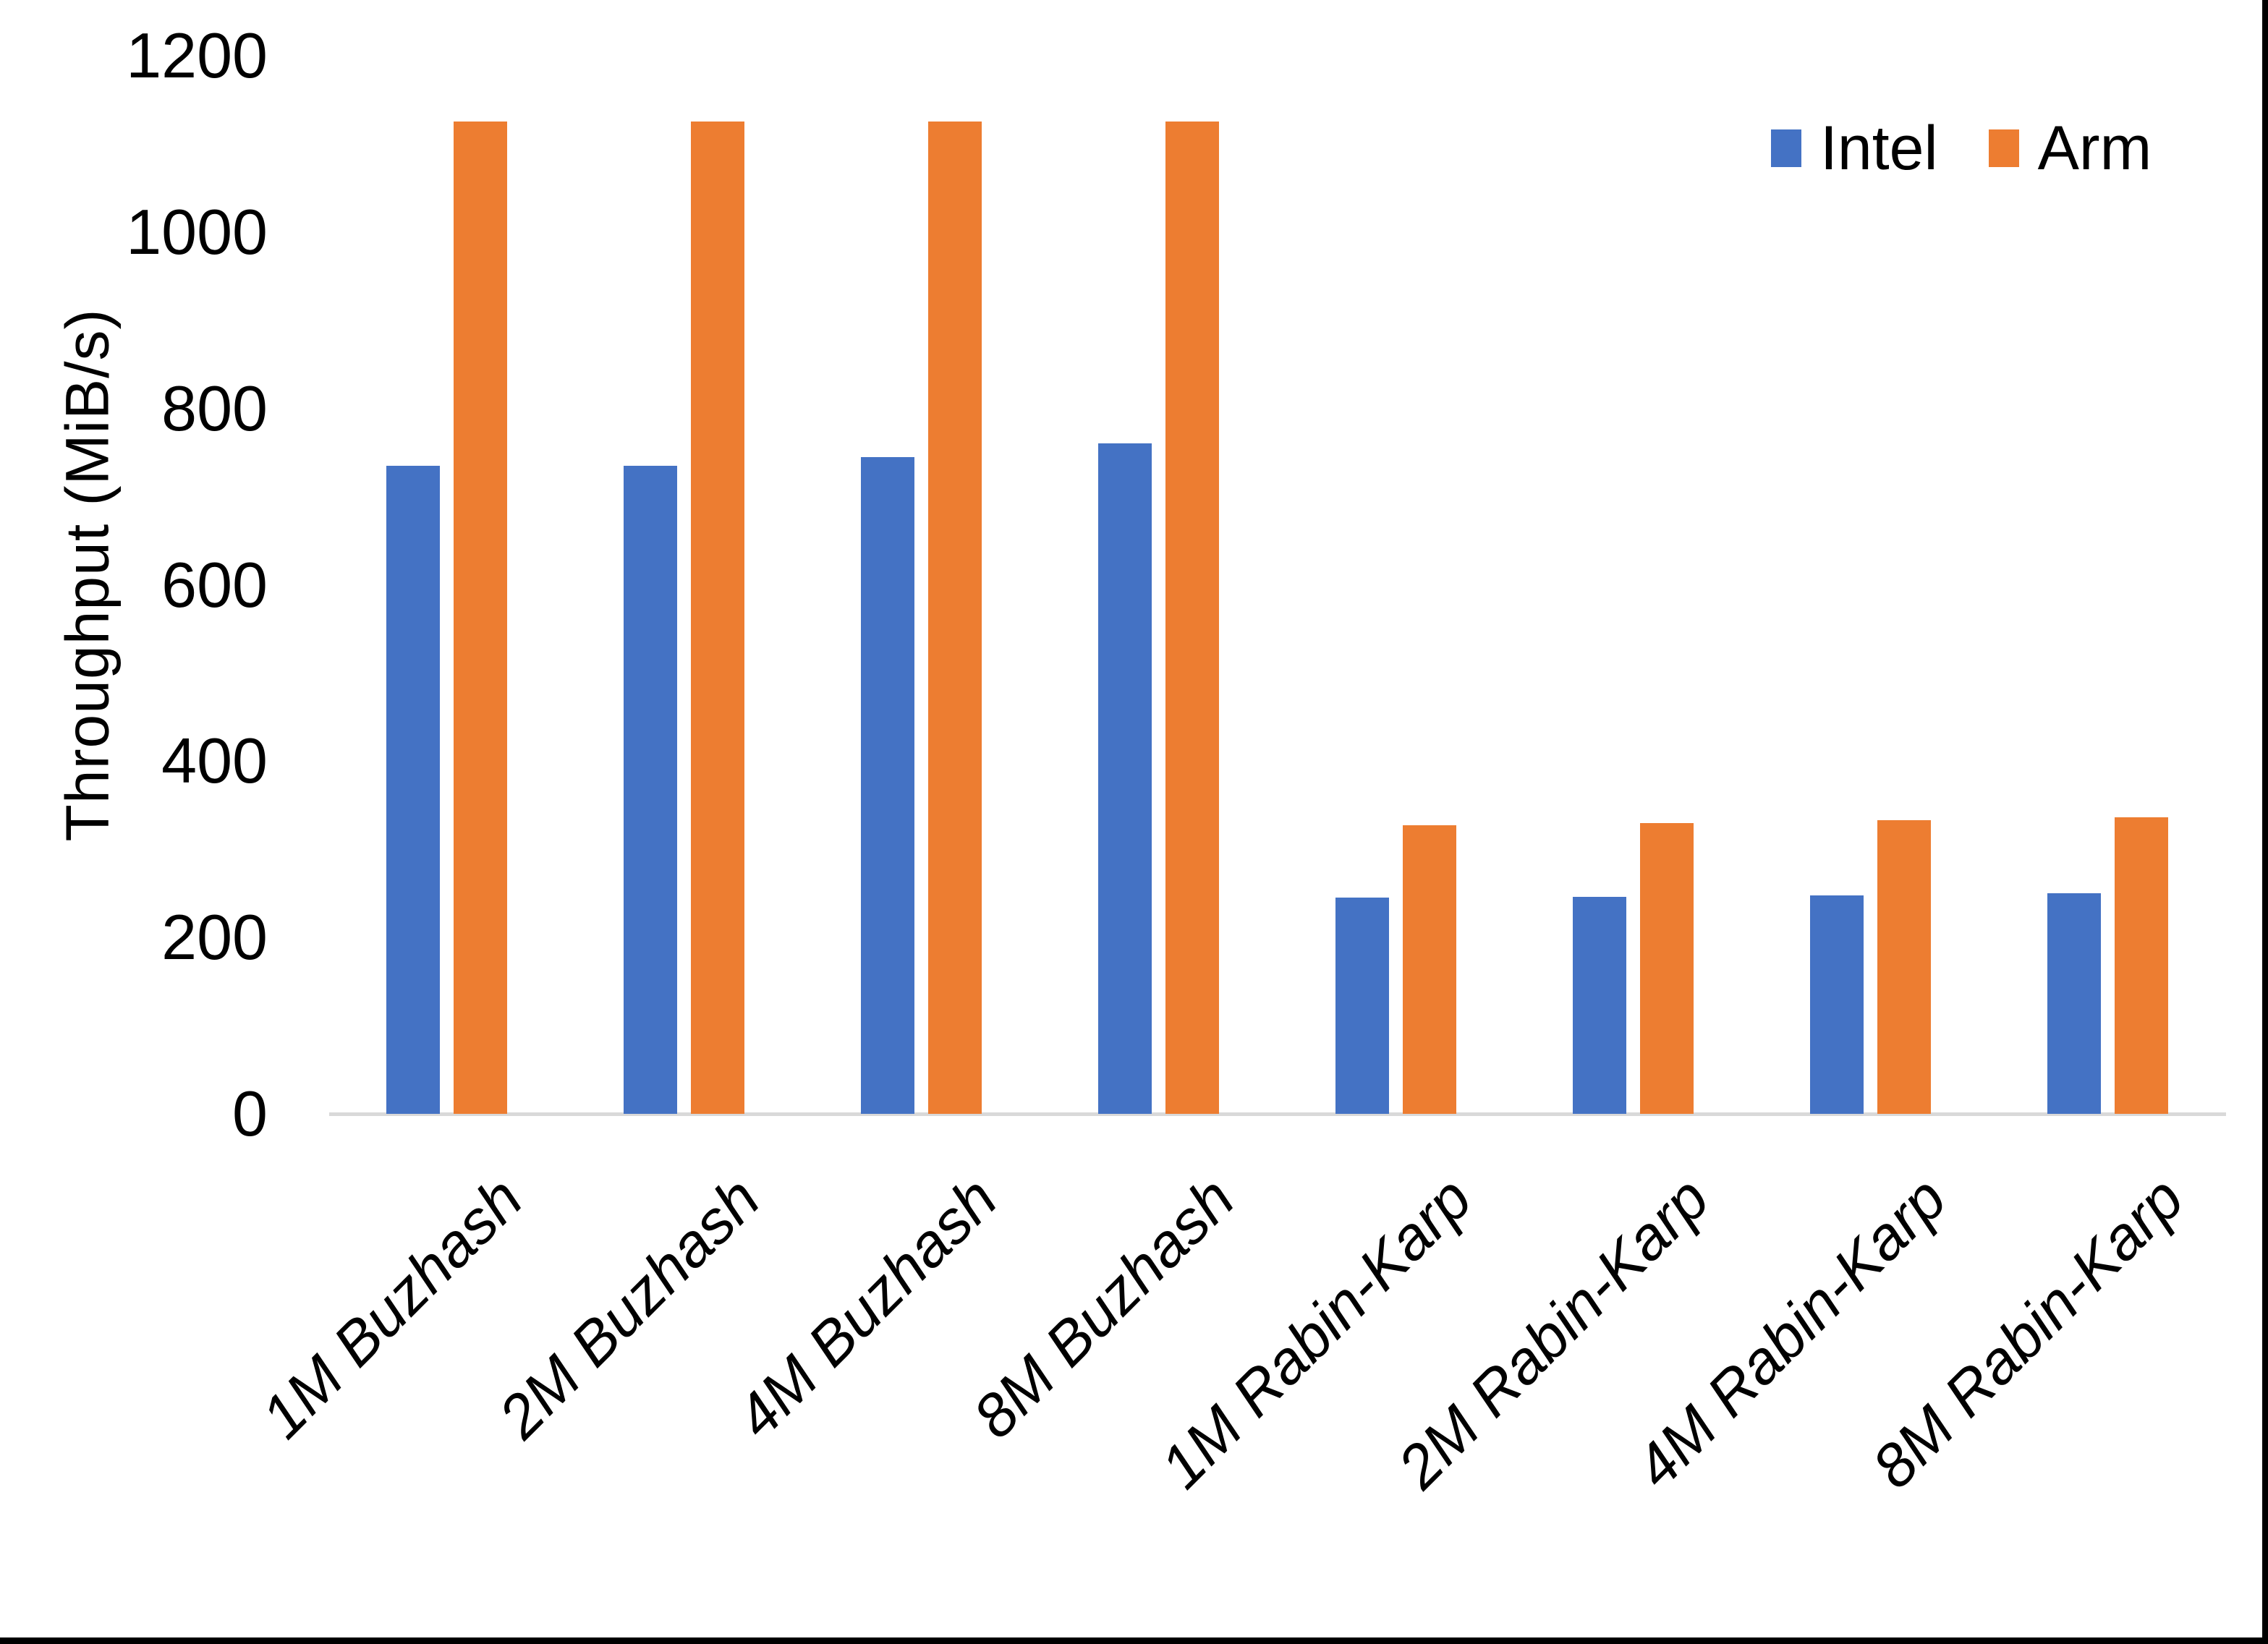 The height and width of the screenshot is (1644, 2268). I want to click on bar-intel-4m-buzhash, so click(887, 785).